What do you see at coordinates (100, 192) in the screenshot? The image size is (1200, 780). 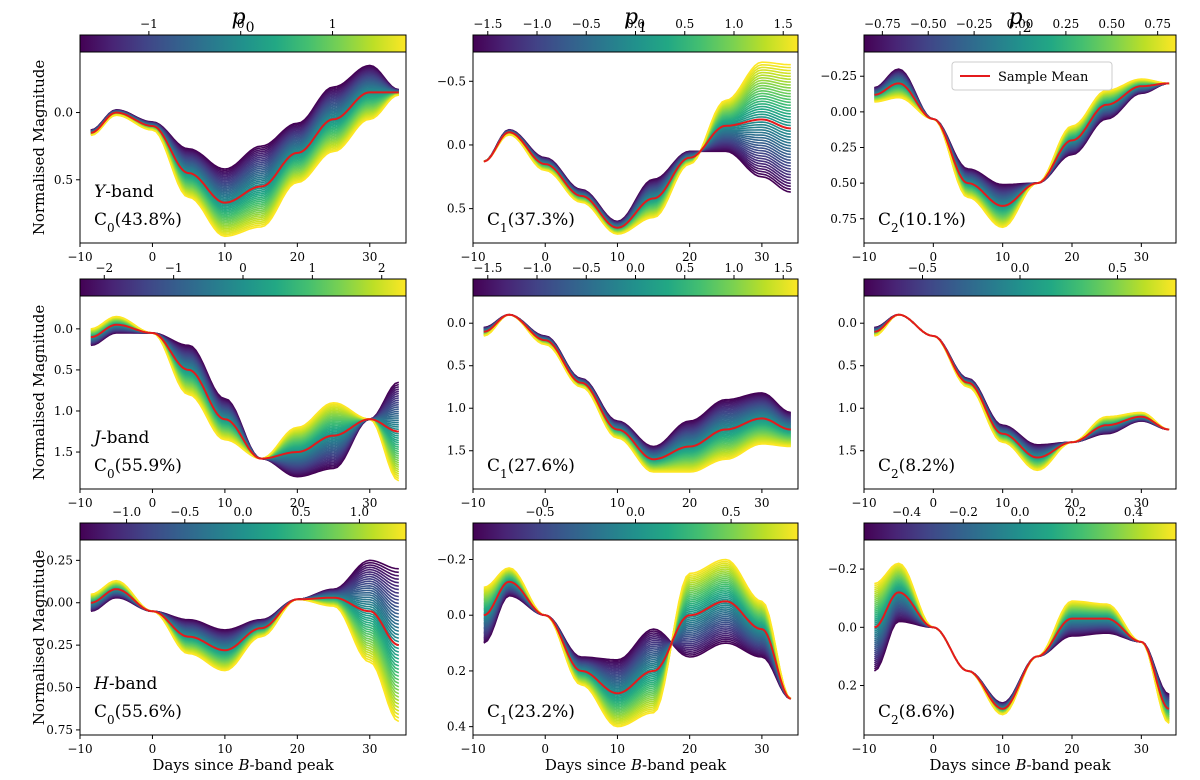 I see `band-letter: Y` at bounding box center [100, 192].